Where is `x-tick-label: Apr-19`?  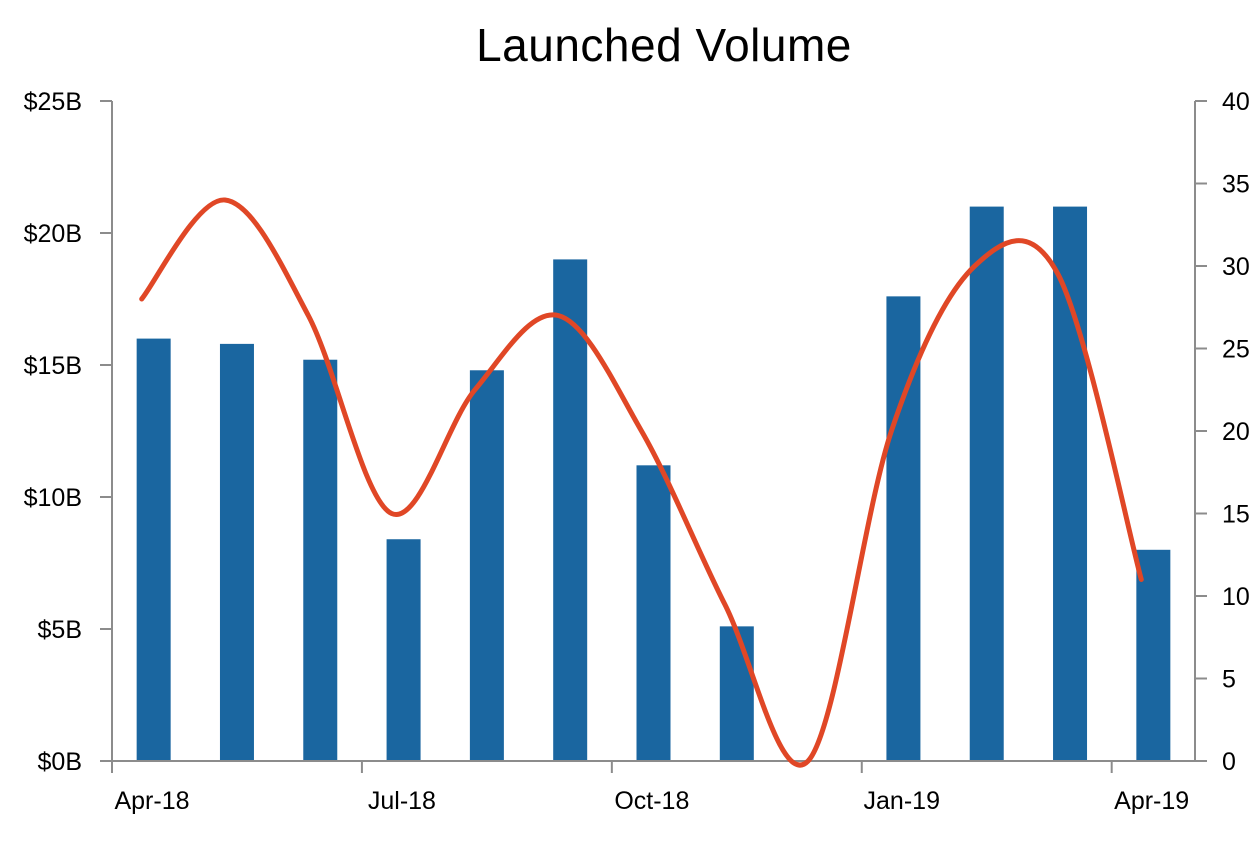 x-tick-label: Apr-19 is located at coordinates (1151, 801).